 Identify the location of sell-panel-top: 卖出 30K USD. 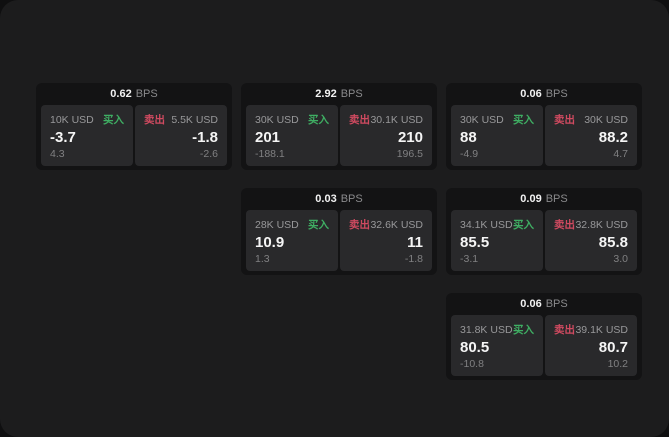
(591, 119).